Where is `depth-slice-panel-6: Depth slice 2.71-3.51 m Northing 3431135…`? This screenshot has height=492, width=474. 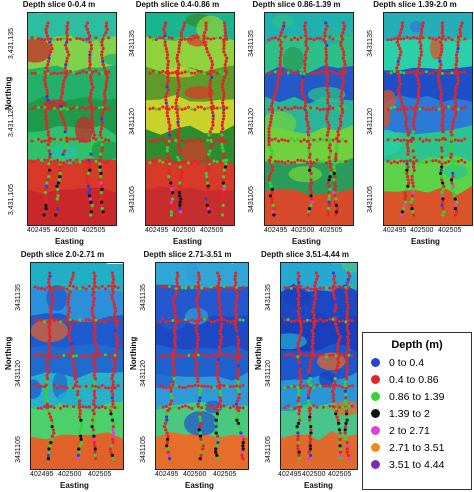 depth-slice-panel-6: Depth slice 2.71-3.51 m Northing 3431135… is located at coordinates (187, 371).